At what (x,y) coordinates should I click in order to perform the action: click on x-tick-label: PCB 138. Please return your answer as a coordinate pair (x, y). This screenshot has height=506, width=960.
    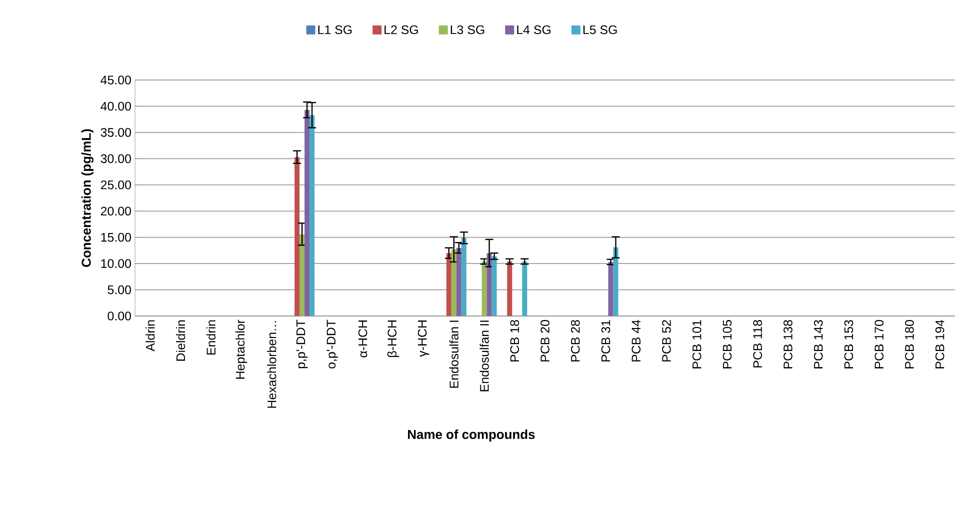
    Looking at the image, I should click on (788, 344).